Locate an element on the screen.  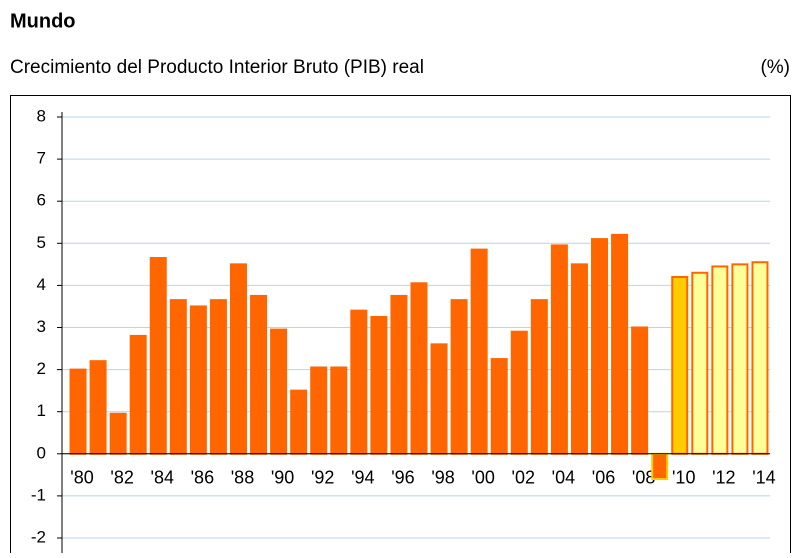
y-tick-label: 5 is located at coordinates (41, 242).